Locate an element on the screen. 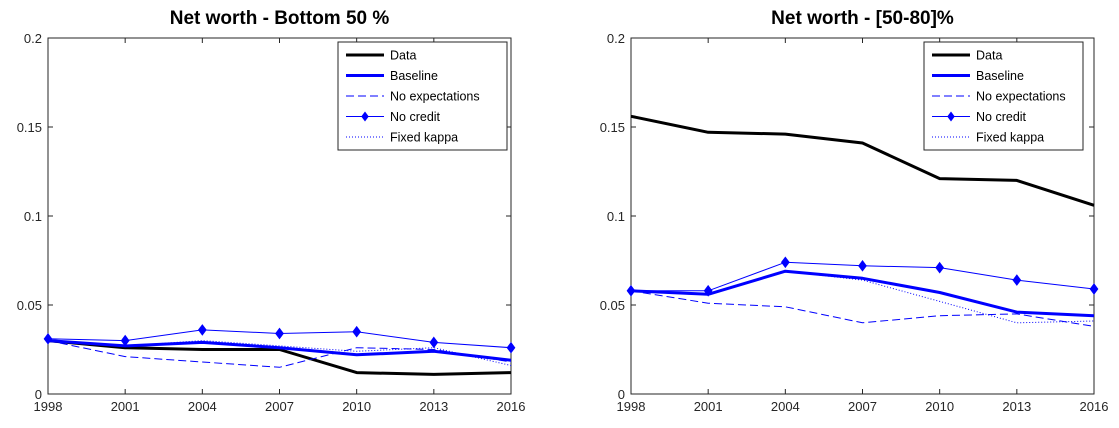  chart-title: Net worth - Bottom 50 % is located at coordinates (280, 18).